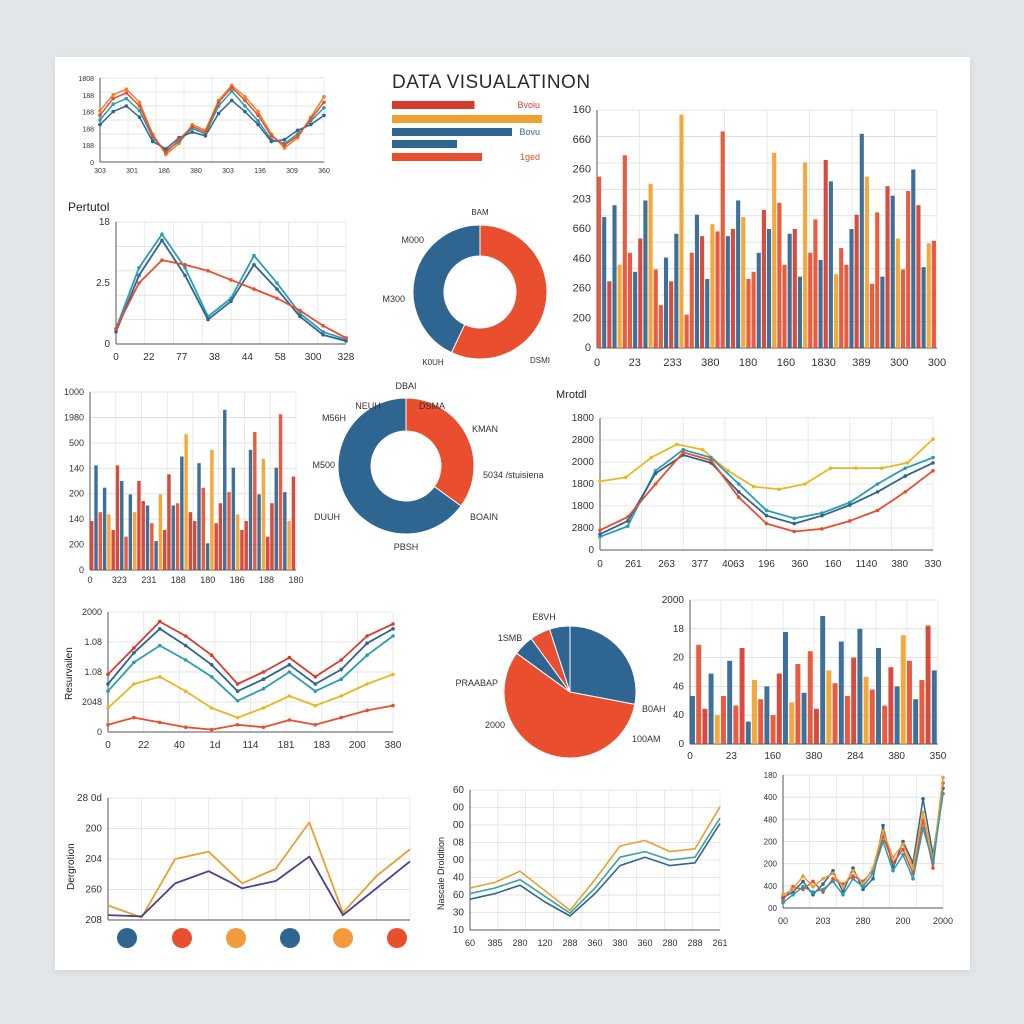  Describe the element at coordinates (529, 132) in the screenshot. I see `legend-bar-label: Bovu` at that location.